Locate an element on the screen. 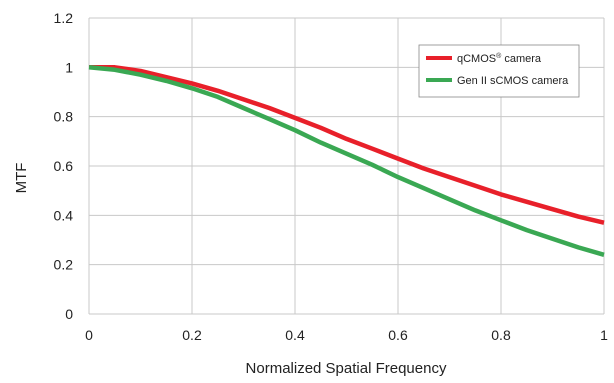 This screenshot has height=383, width=614. legend-label-qcmos-rest: camera is located at coordinates (521, 59).